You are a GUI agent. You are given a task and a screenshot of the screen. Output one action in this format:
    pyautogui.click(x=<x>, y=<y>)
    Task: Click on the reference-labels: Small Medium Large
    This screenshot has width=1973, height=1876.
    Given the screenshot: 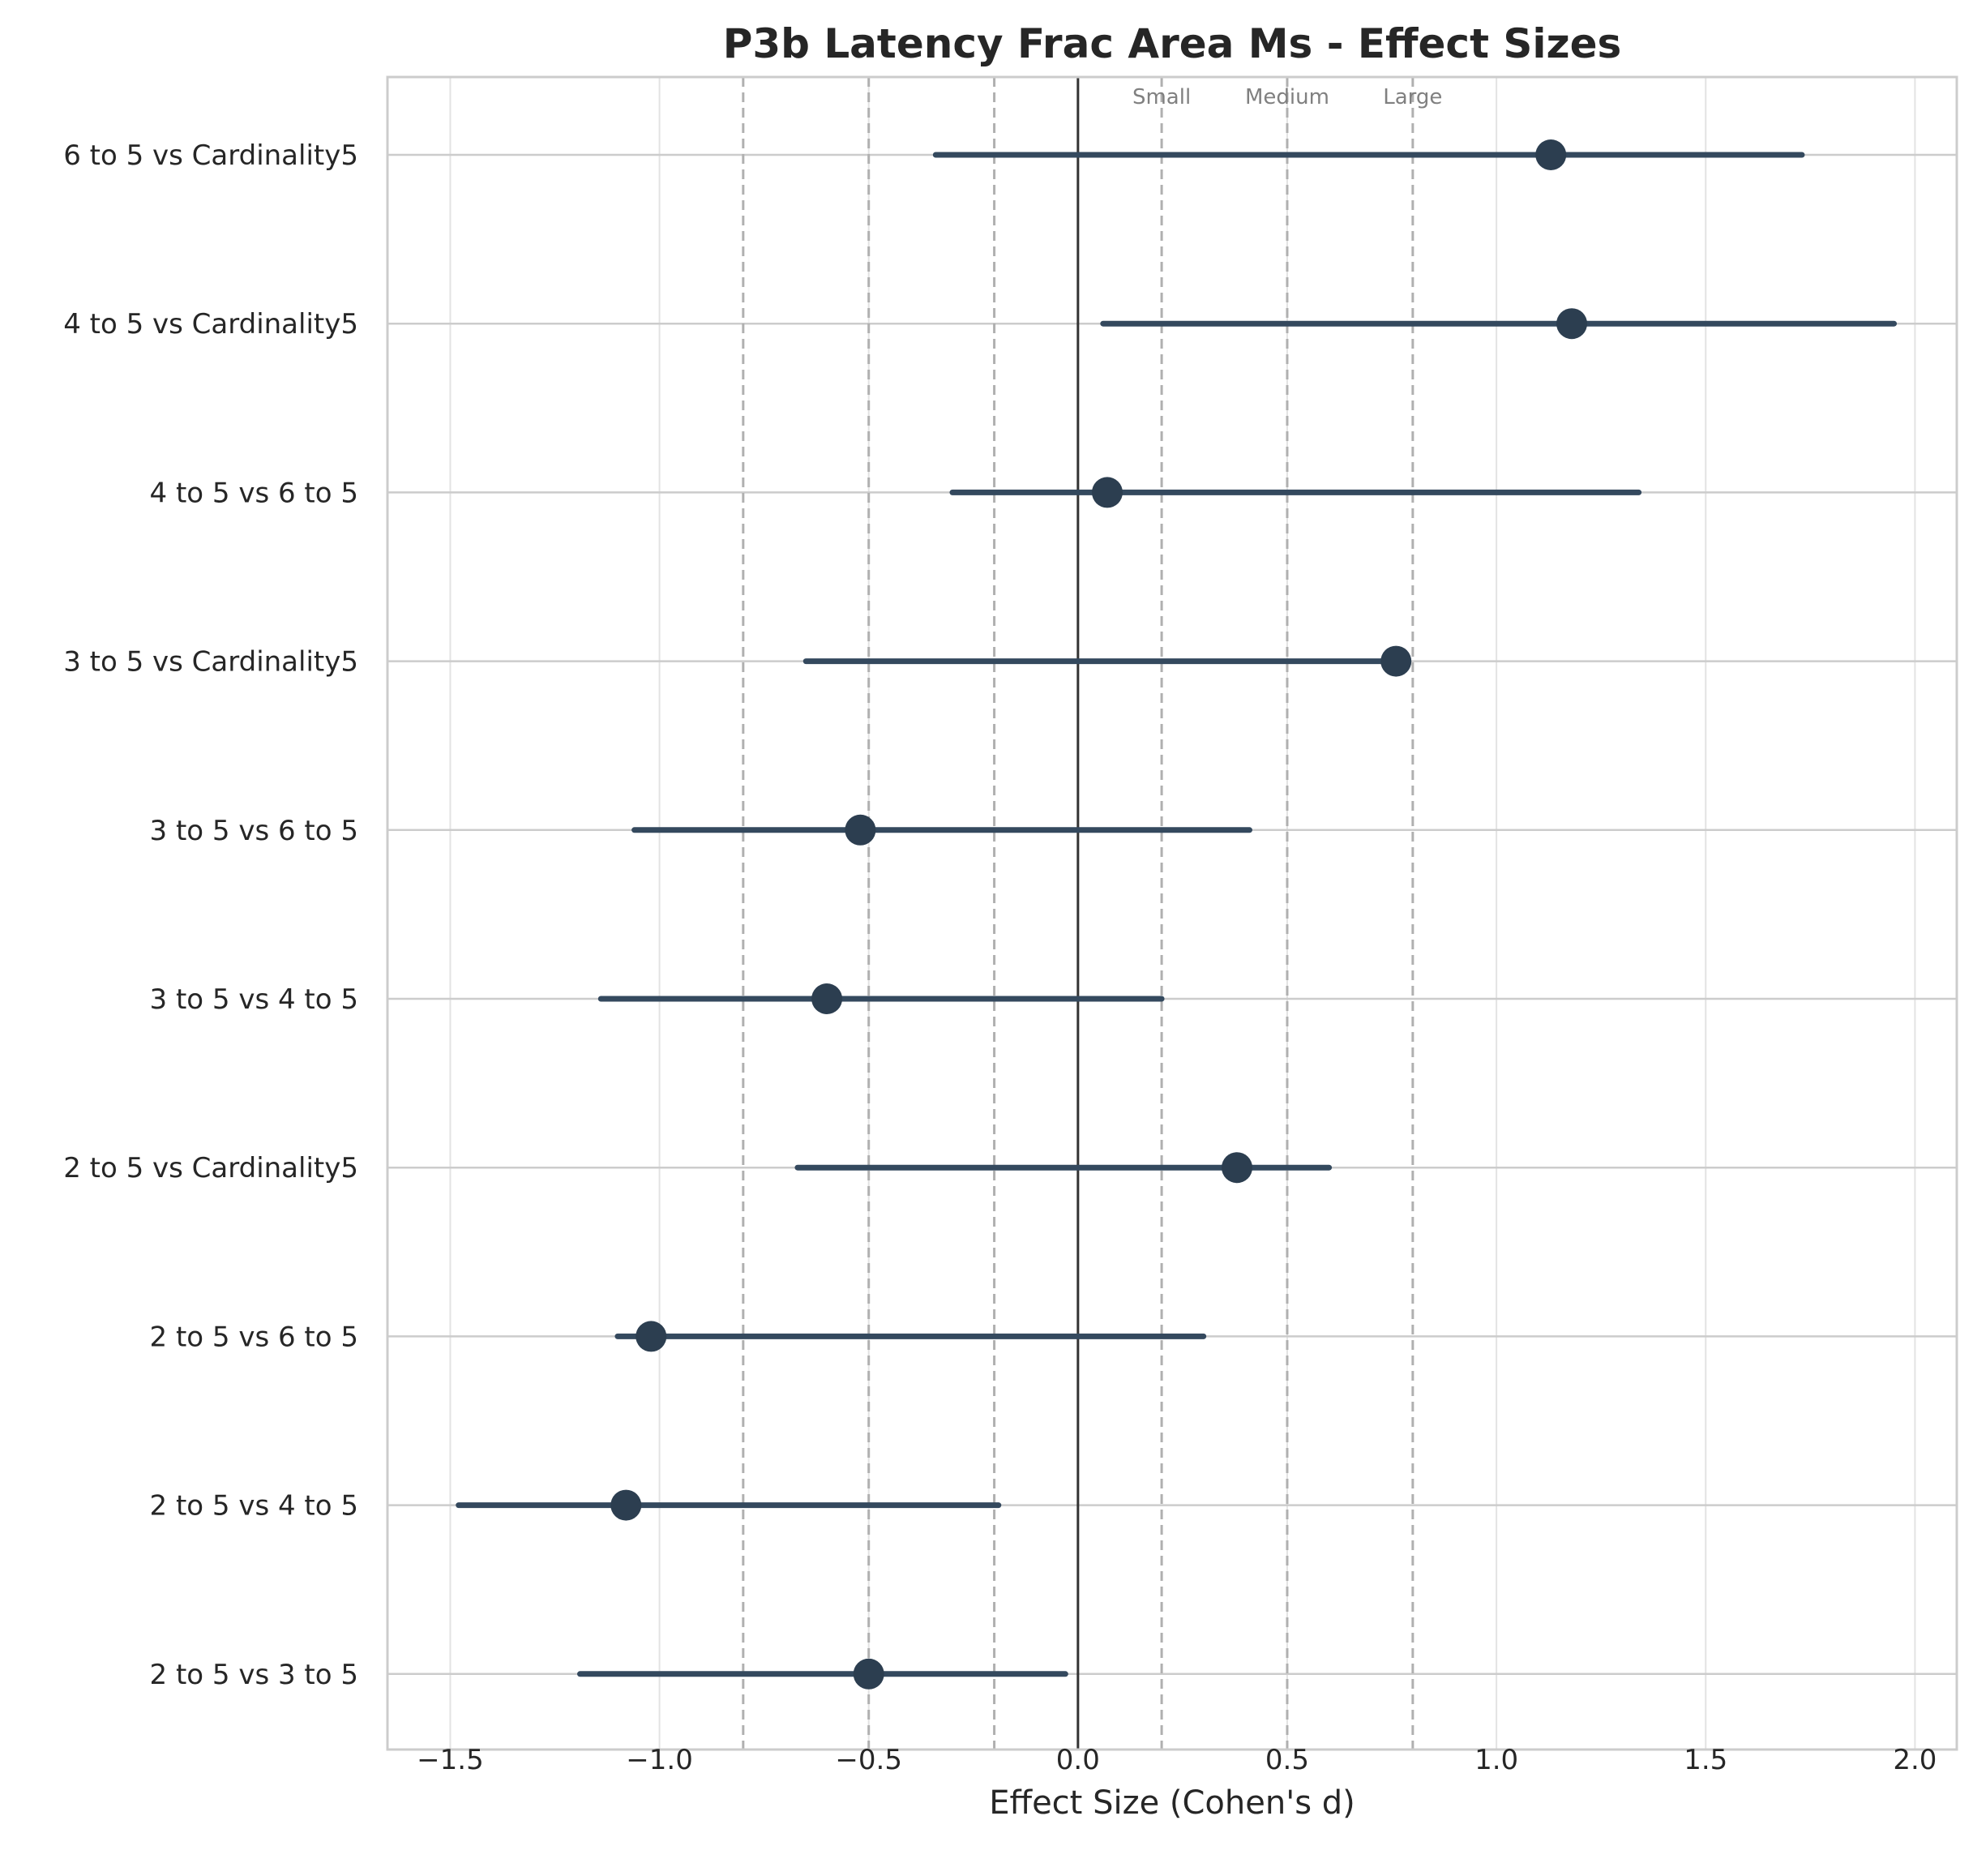 What is the action you would take?
    pyautogui.click(x=1287, y=97)
    